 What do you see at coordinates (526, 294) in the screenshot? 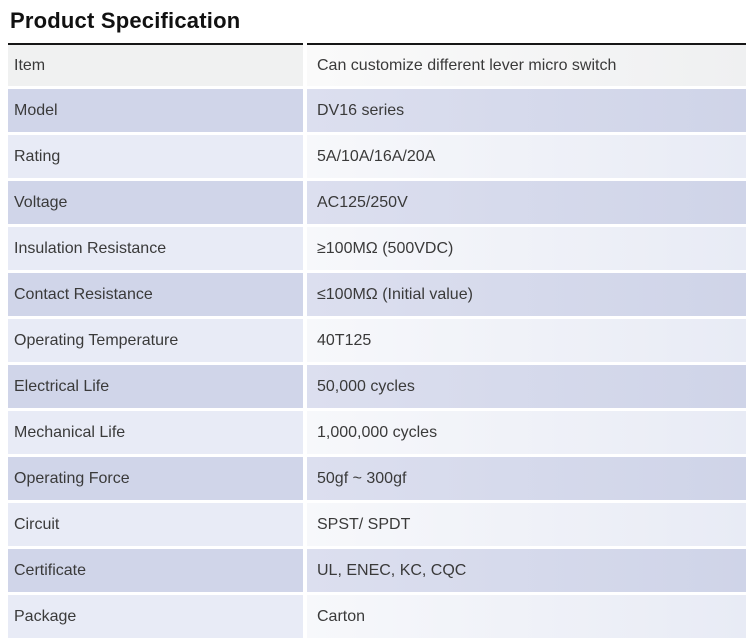
I see `spec-value-cell: ≤100MΩ (Initial value)` at bounding box center [526, 294].